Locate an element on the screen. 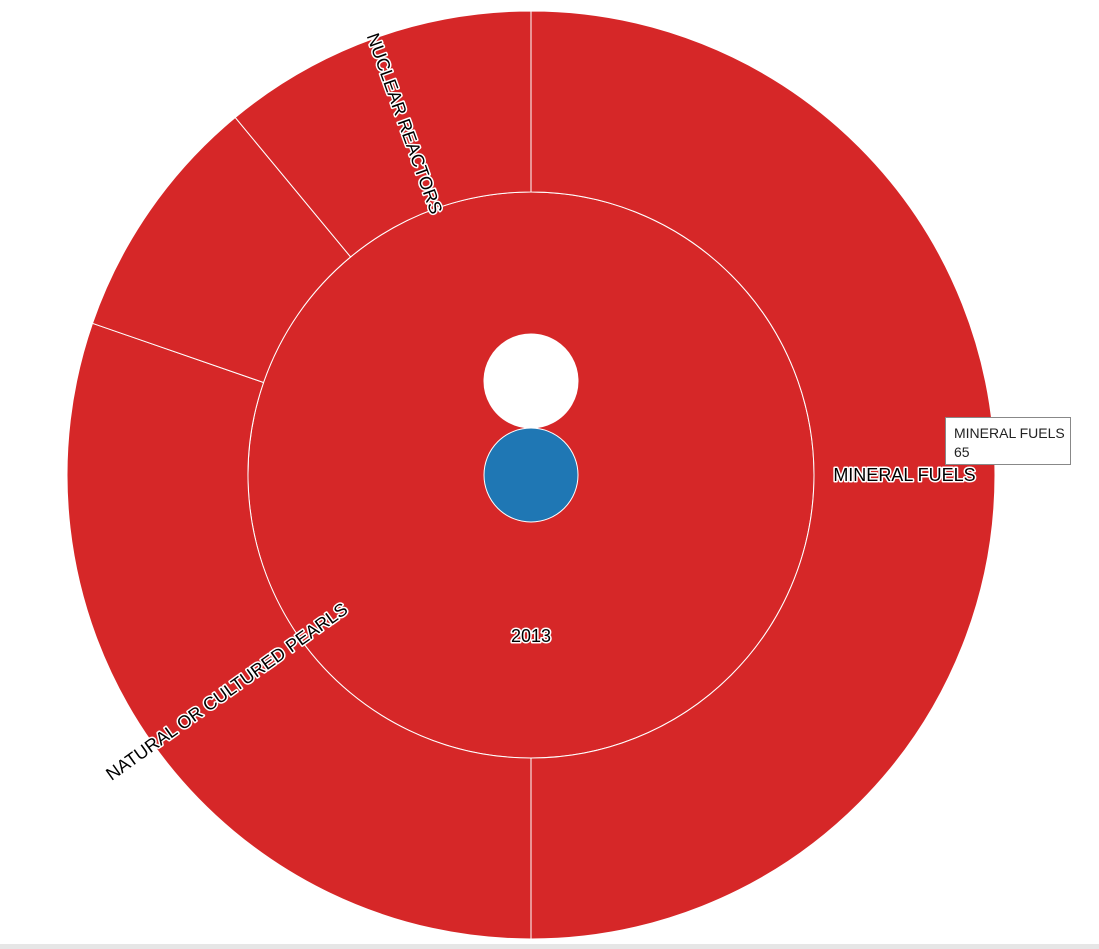 The width and height of the screenshot is (1099, 949). segment-nuclear-reactors is located at coordinates (383, 134).